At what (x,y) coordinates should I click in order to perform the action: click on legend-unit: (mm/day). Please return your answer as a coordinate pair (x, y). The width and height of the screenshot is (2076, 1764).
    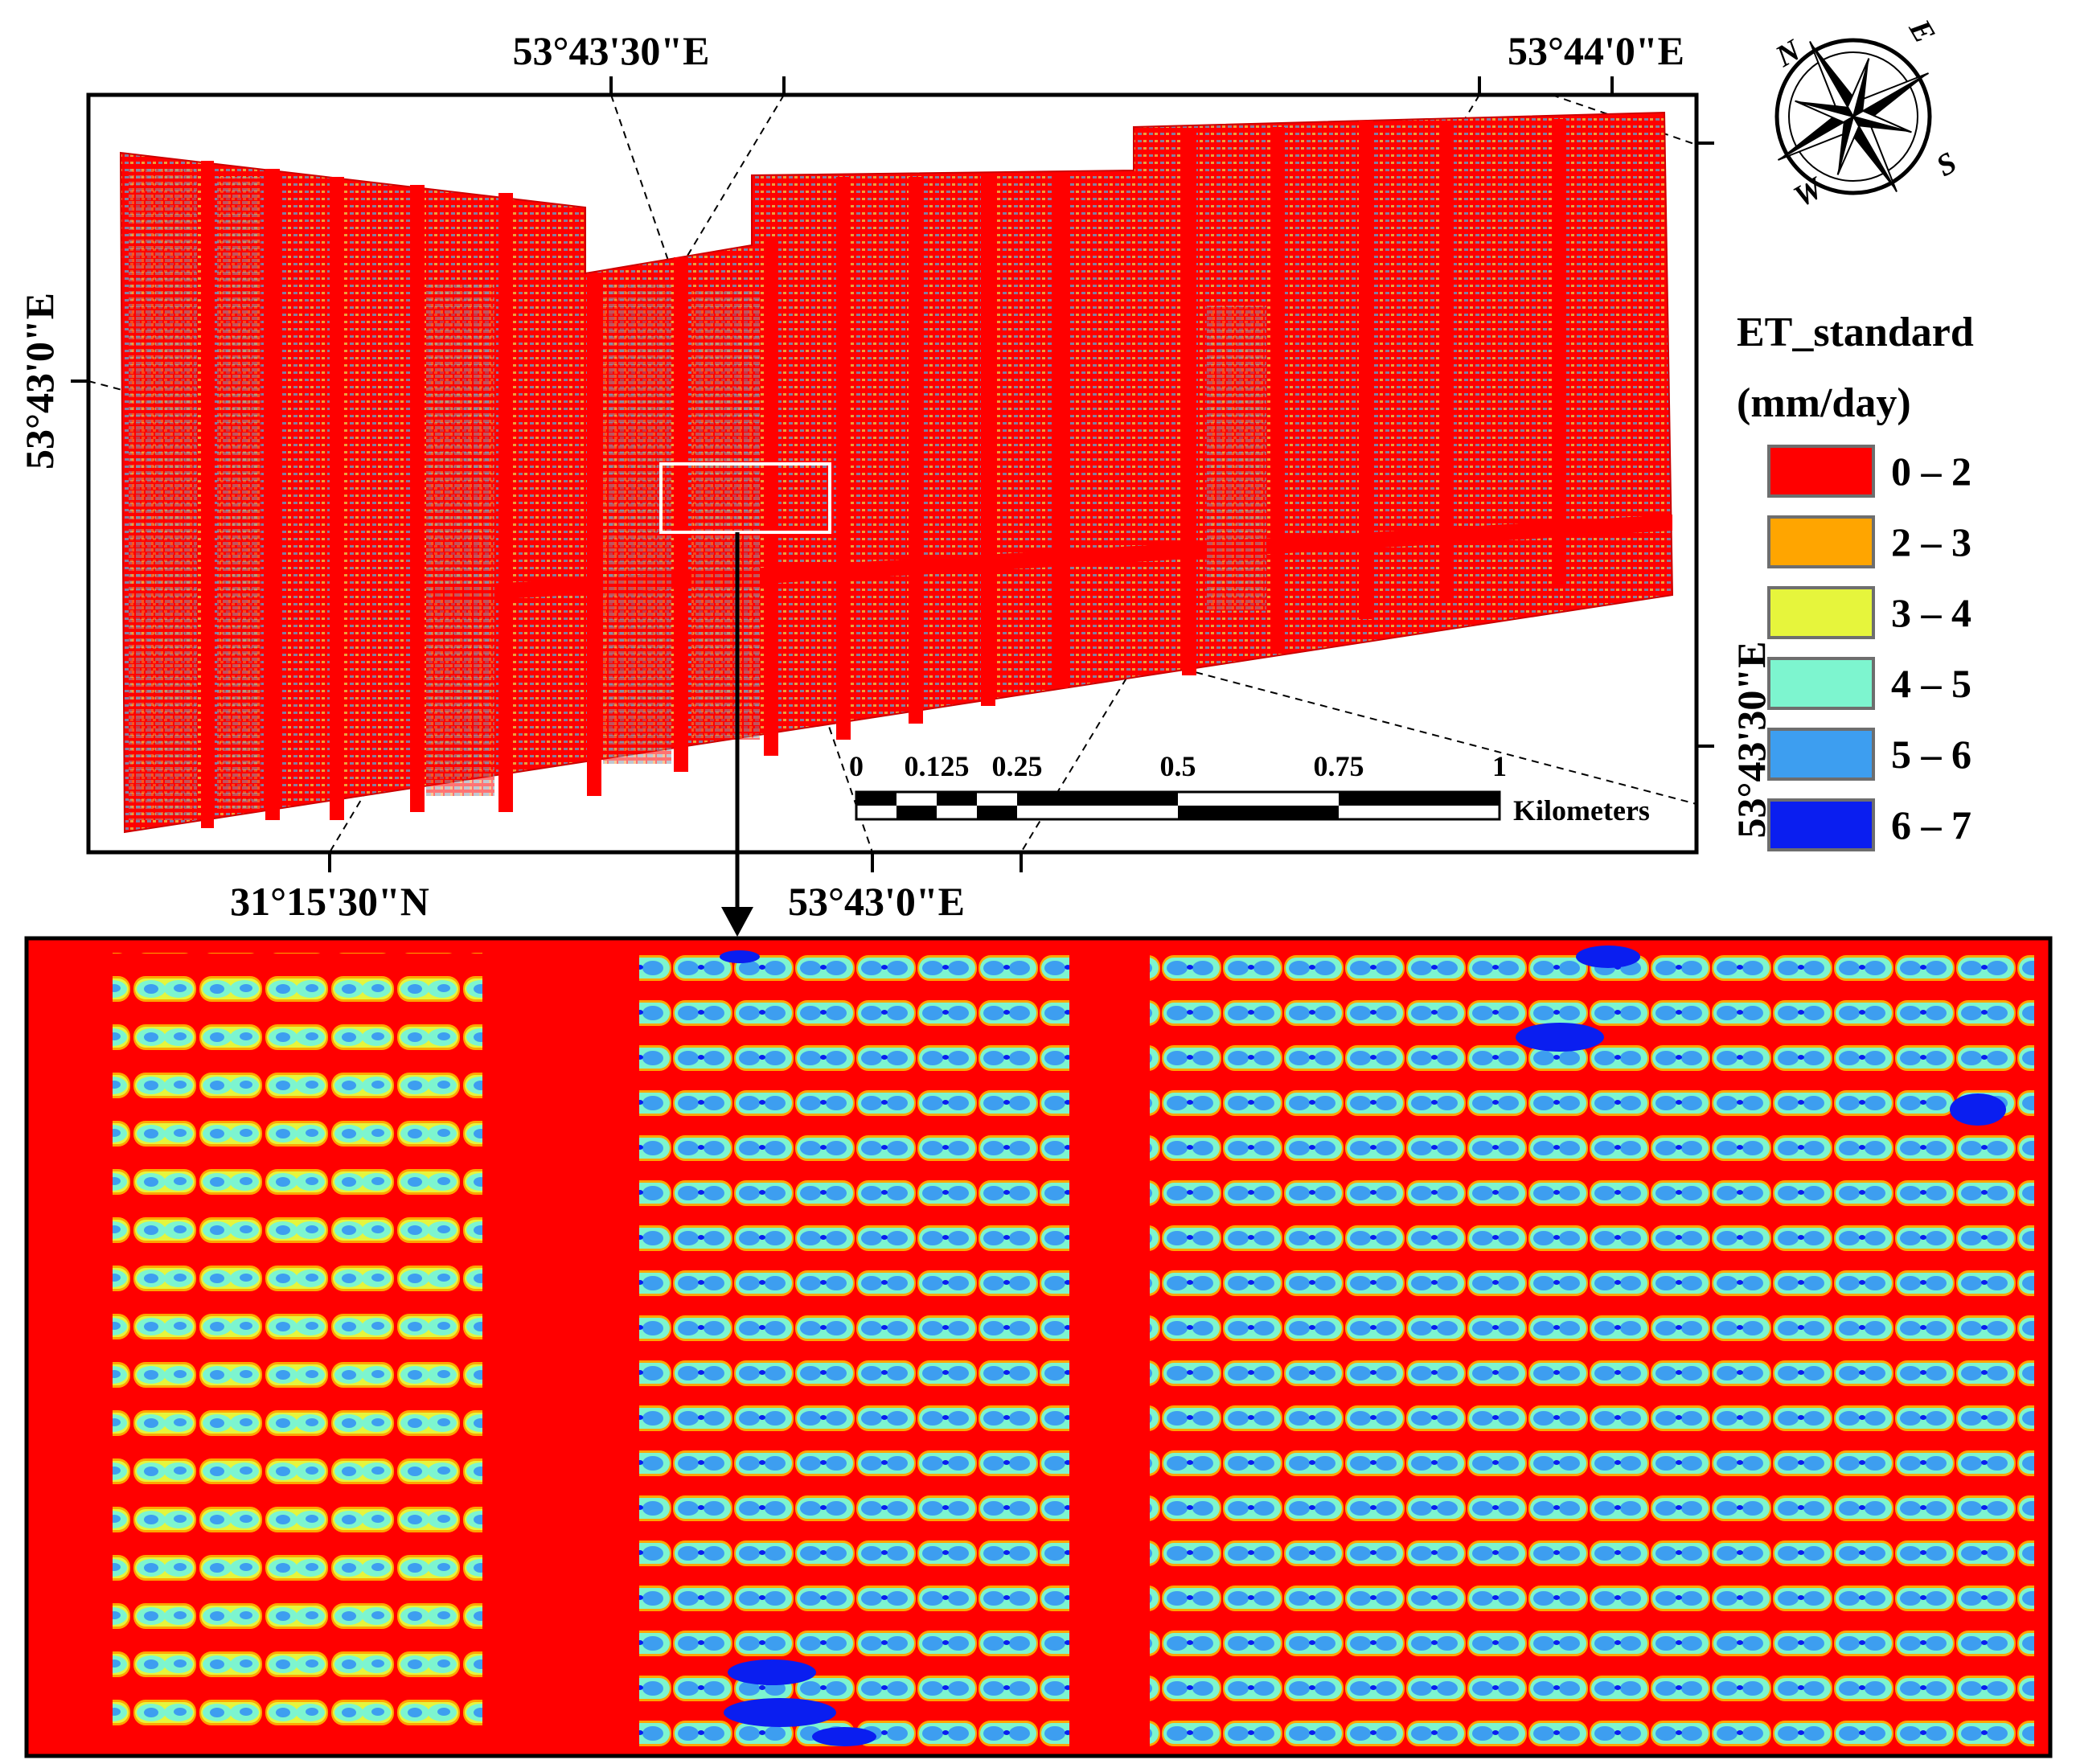
    Looking at the image, I should click on (1824, 403).